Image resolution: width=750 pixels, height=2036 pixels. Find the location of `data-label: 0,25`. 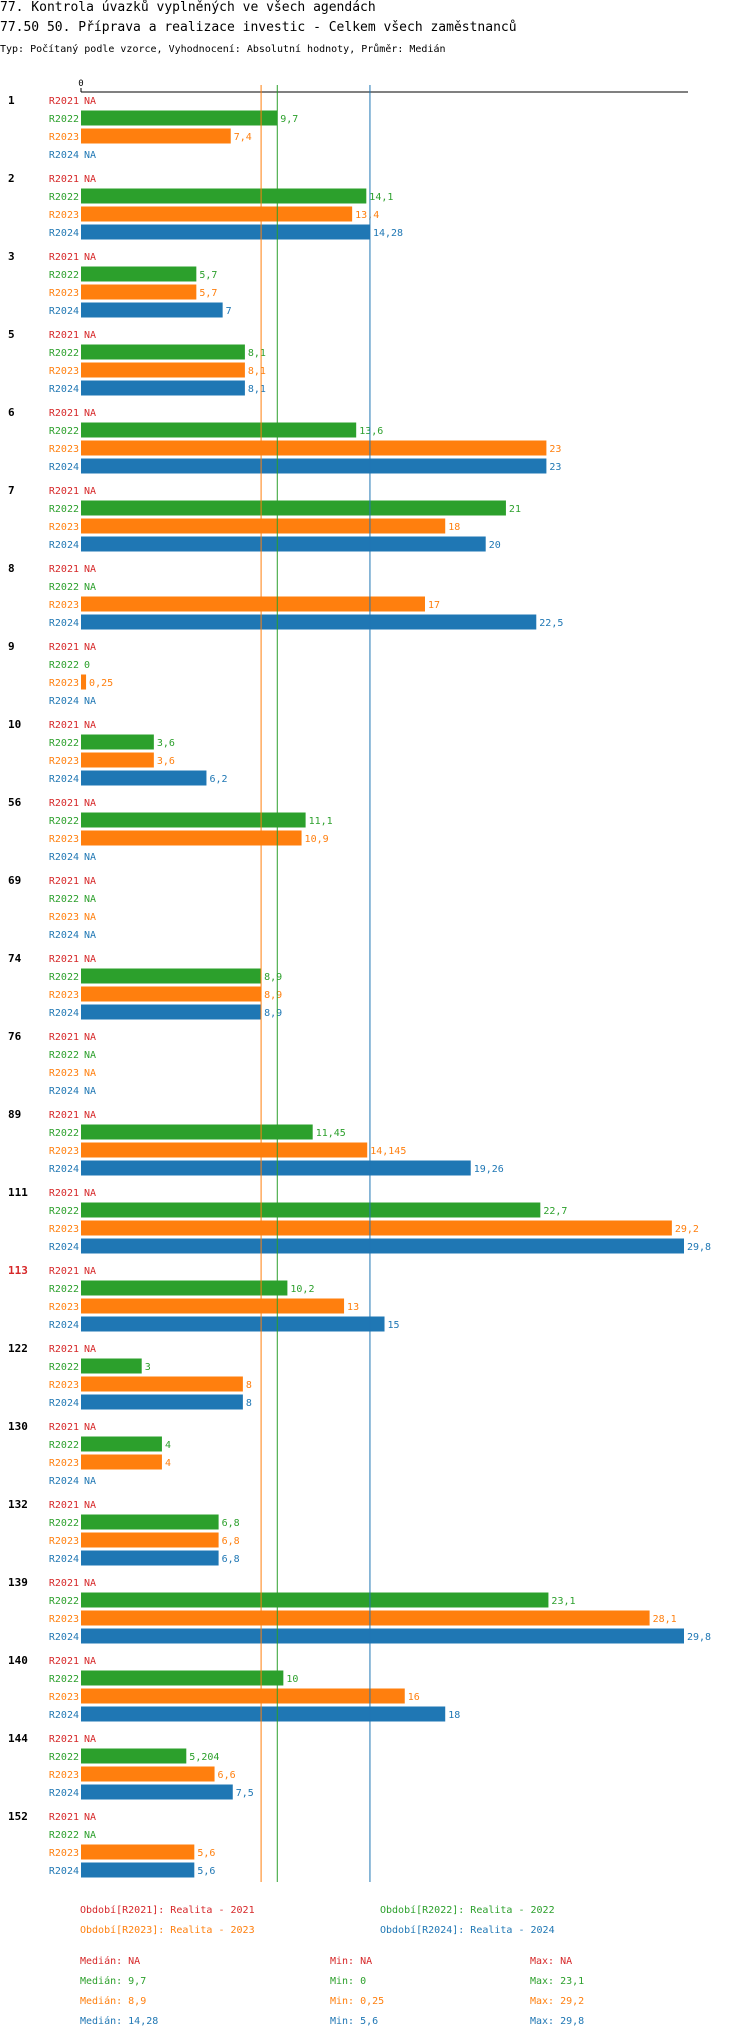

data-label: 0,25 is located at coordinates (101, 683).